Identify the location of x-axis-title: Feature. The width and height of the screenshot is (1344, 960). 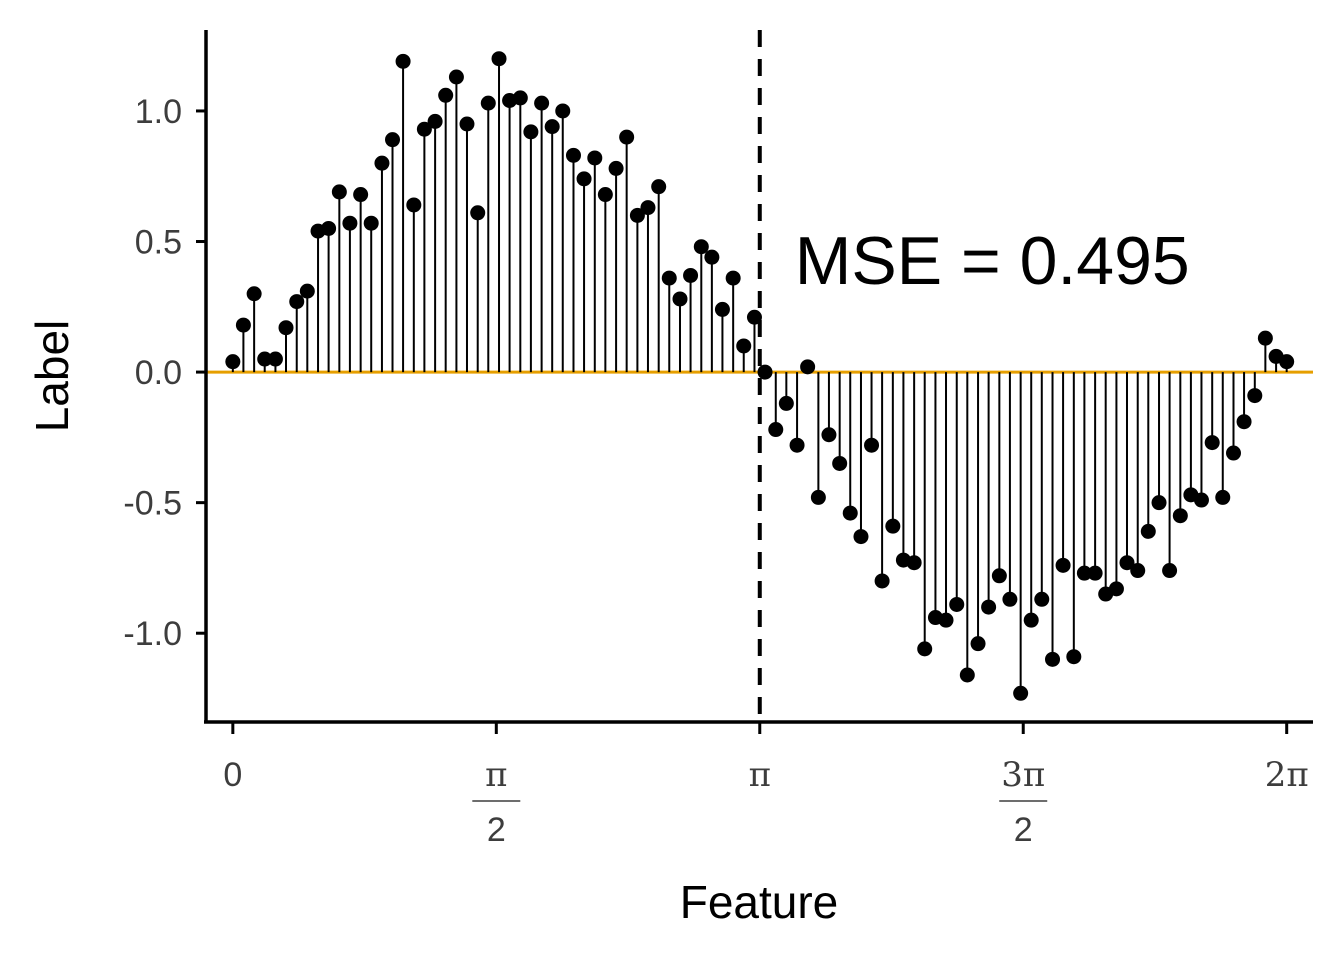
(759, 902).